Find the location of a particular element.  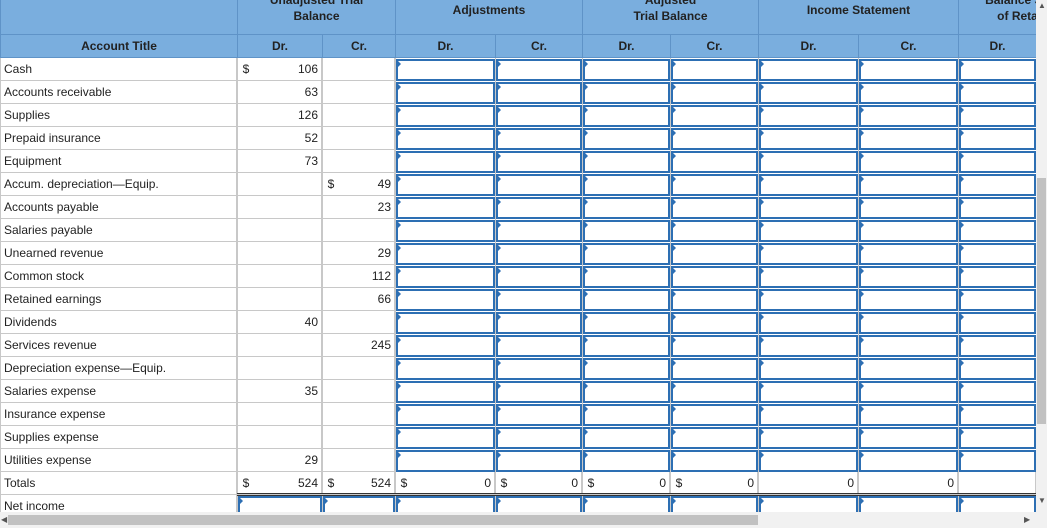

vertical-scrollbar: ▲ ▼ is located at coordinates (1041, 264).